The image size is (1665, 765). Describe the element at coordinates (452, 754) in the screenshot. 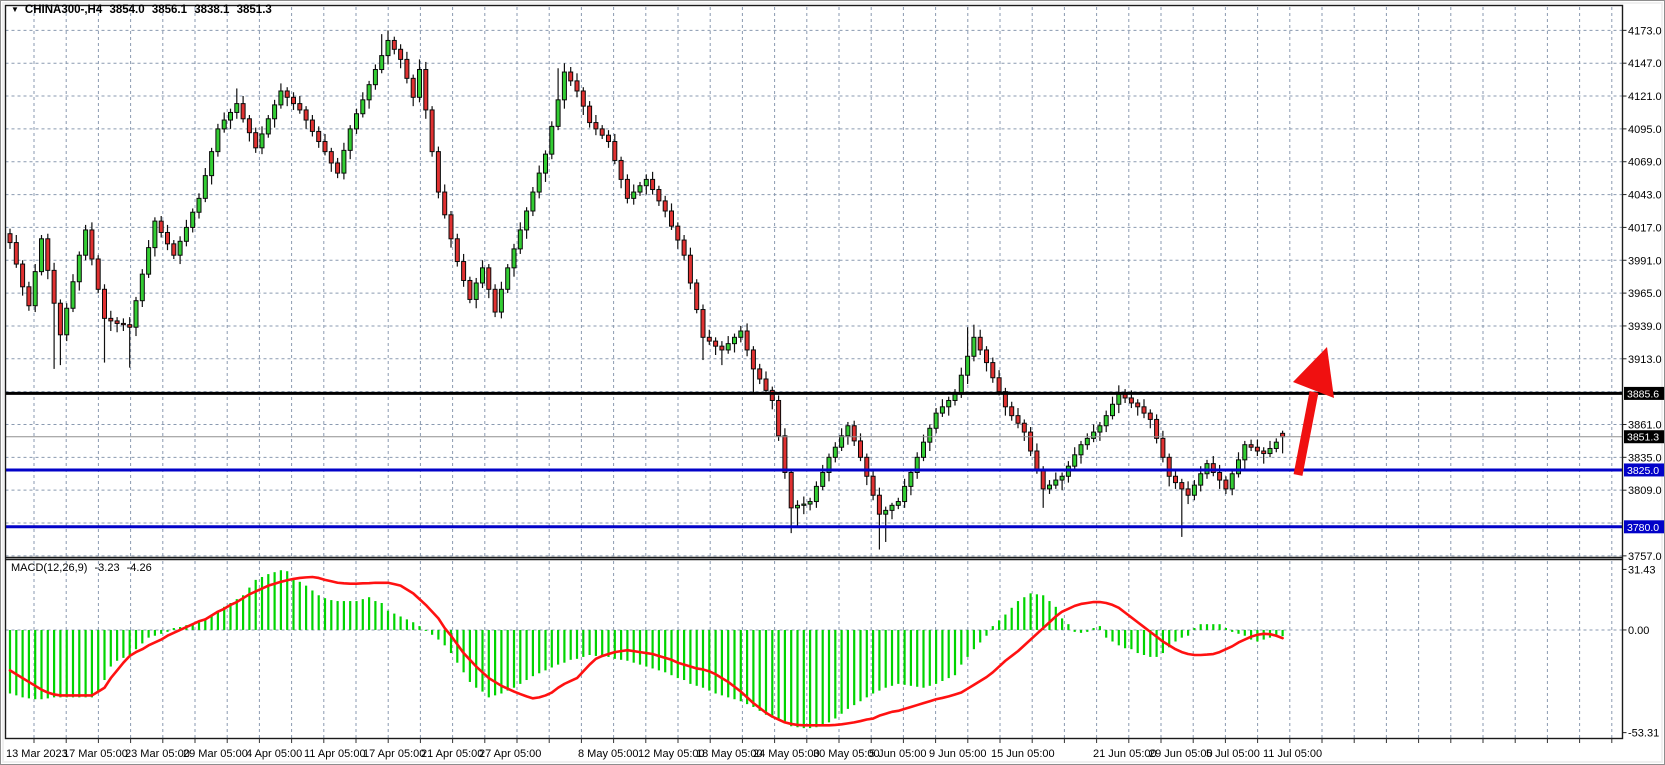

I see `date-tick-label: 21 Apr 05:00` at that location.